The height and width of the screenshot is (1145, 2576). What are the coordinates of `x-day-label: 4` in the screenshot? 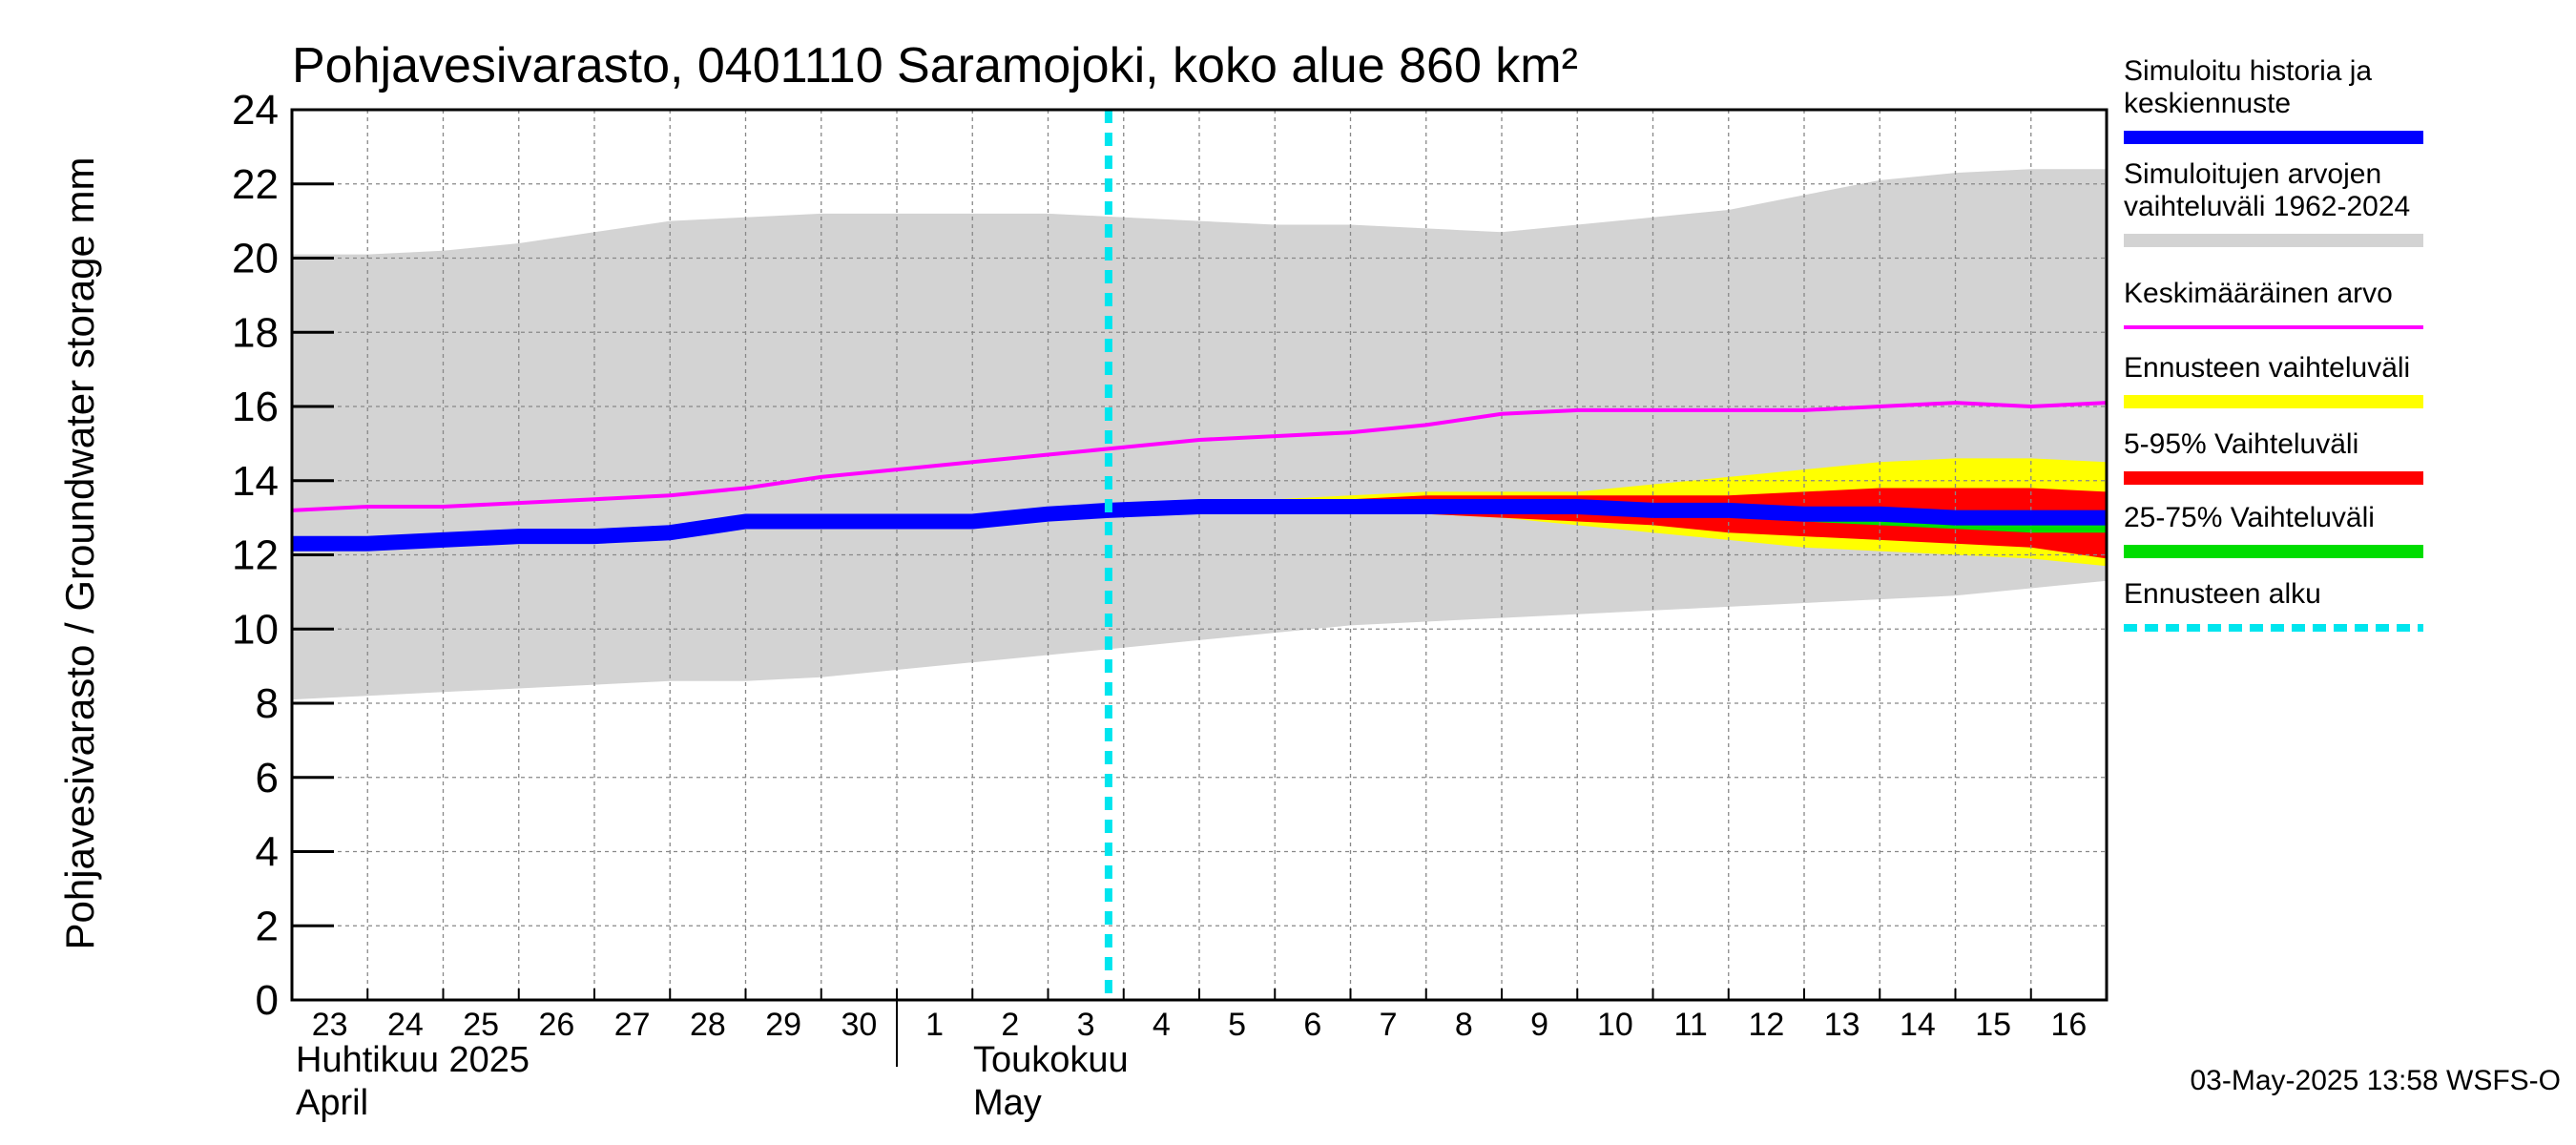 It's located at (1162, 1025).